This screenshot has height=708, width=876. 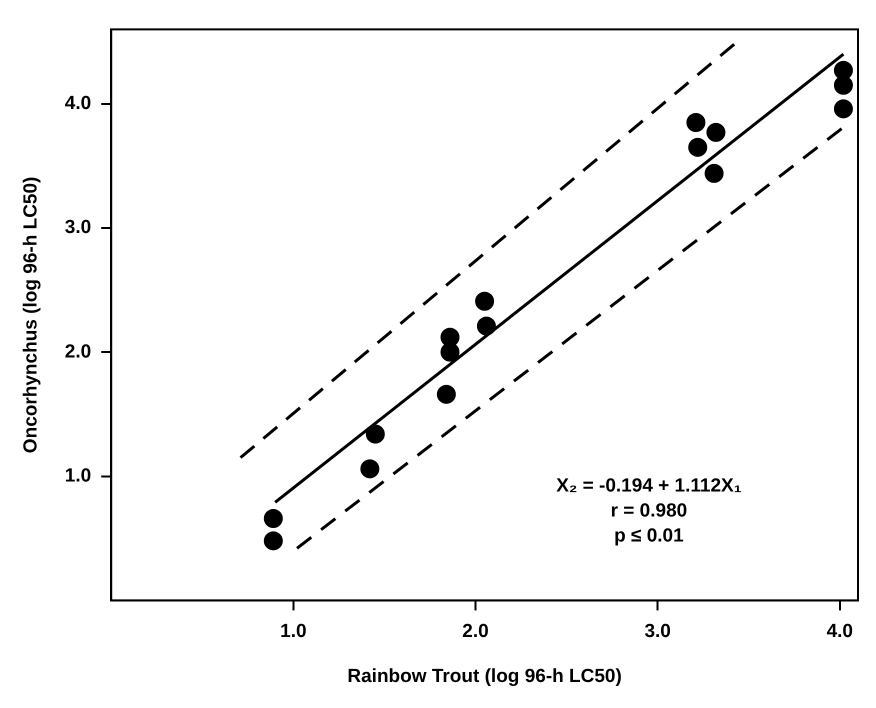 I want to click on y-tick-label: 2.0, so click(x=78, y=351).